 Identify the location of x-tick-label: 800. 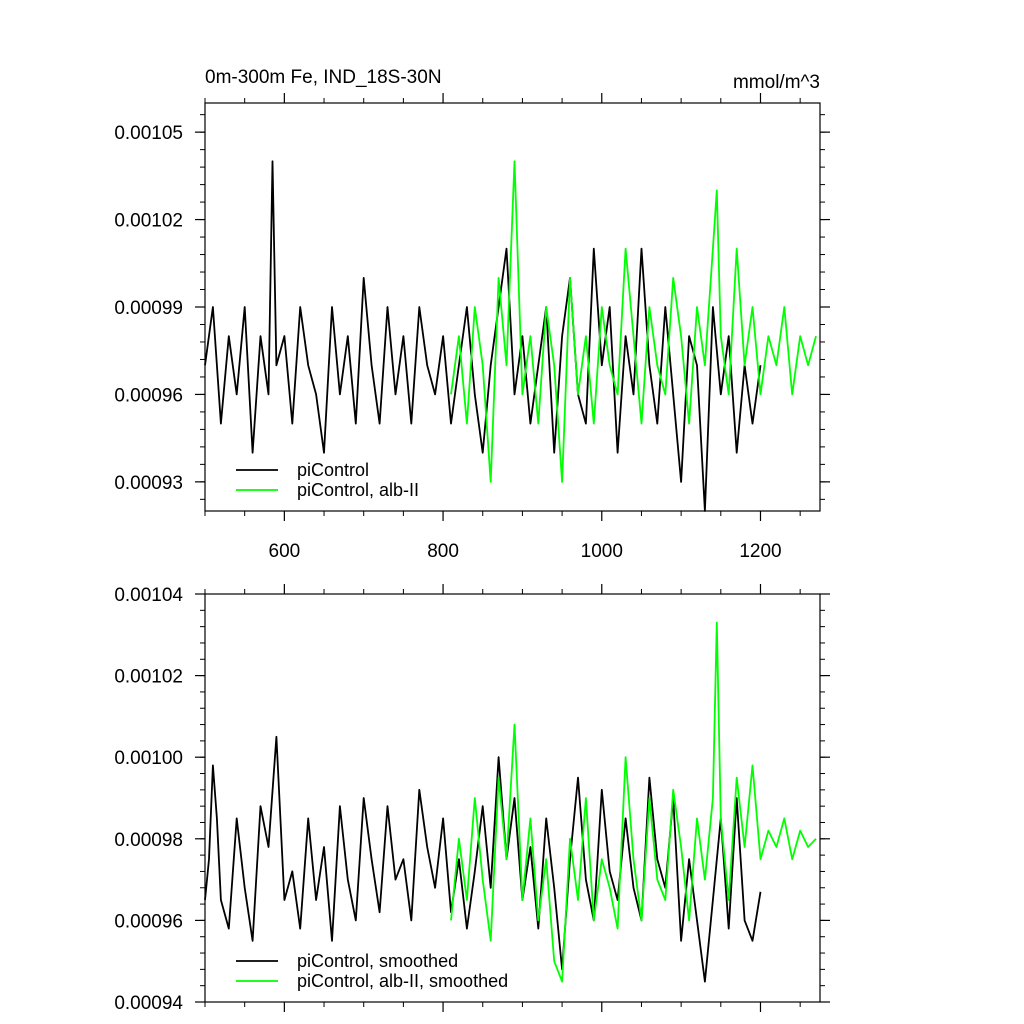
(443, 551).